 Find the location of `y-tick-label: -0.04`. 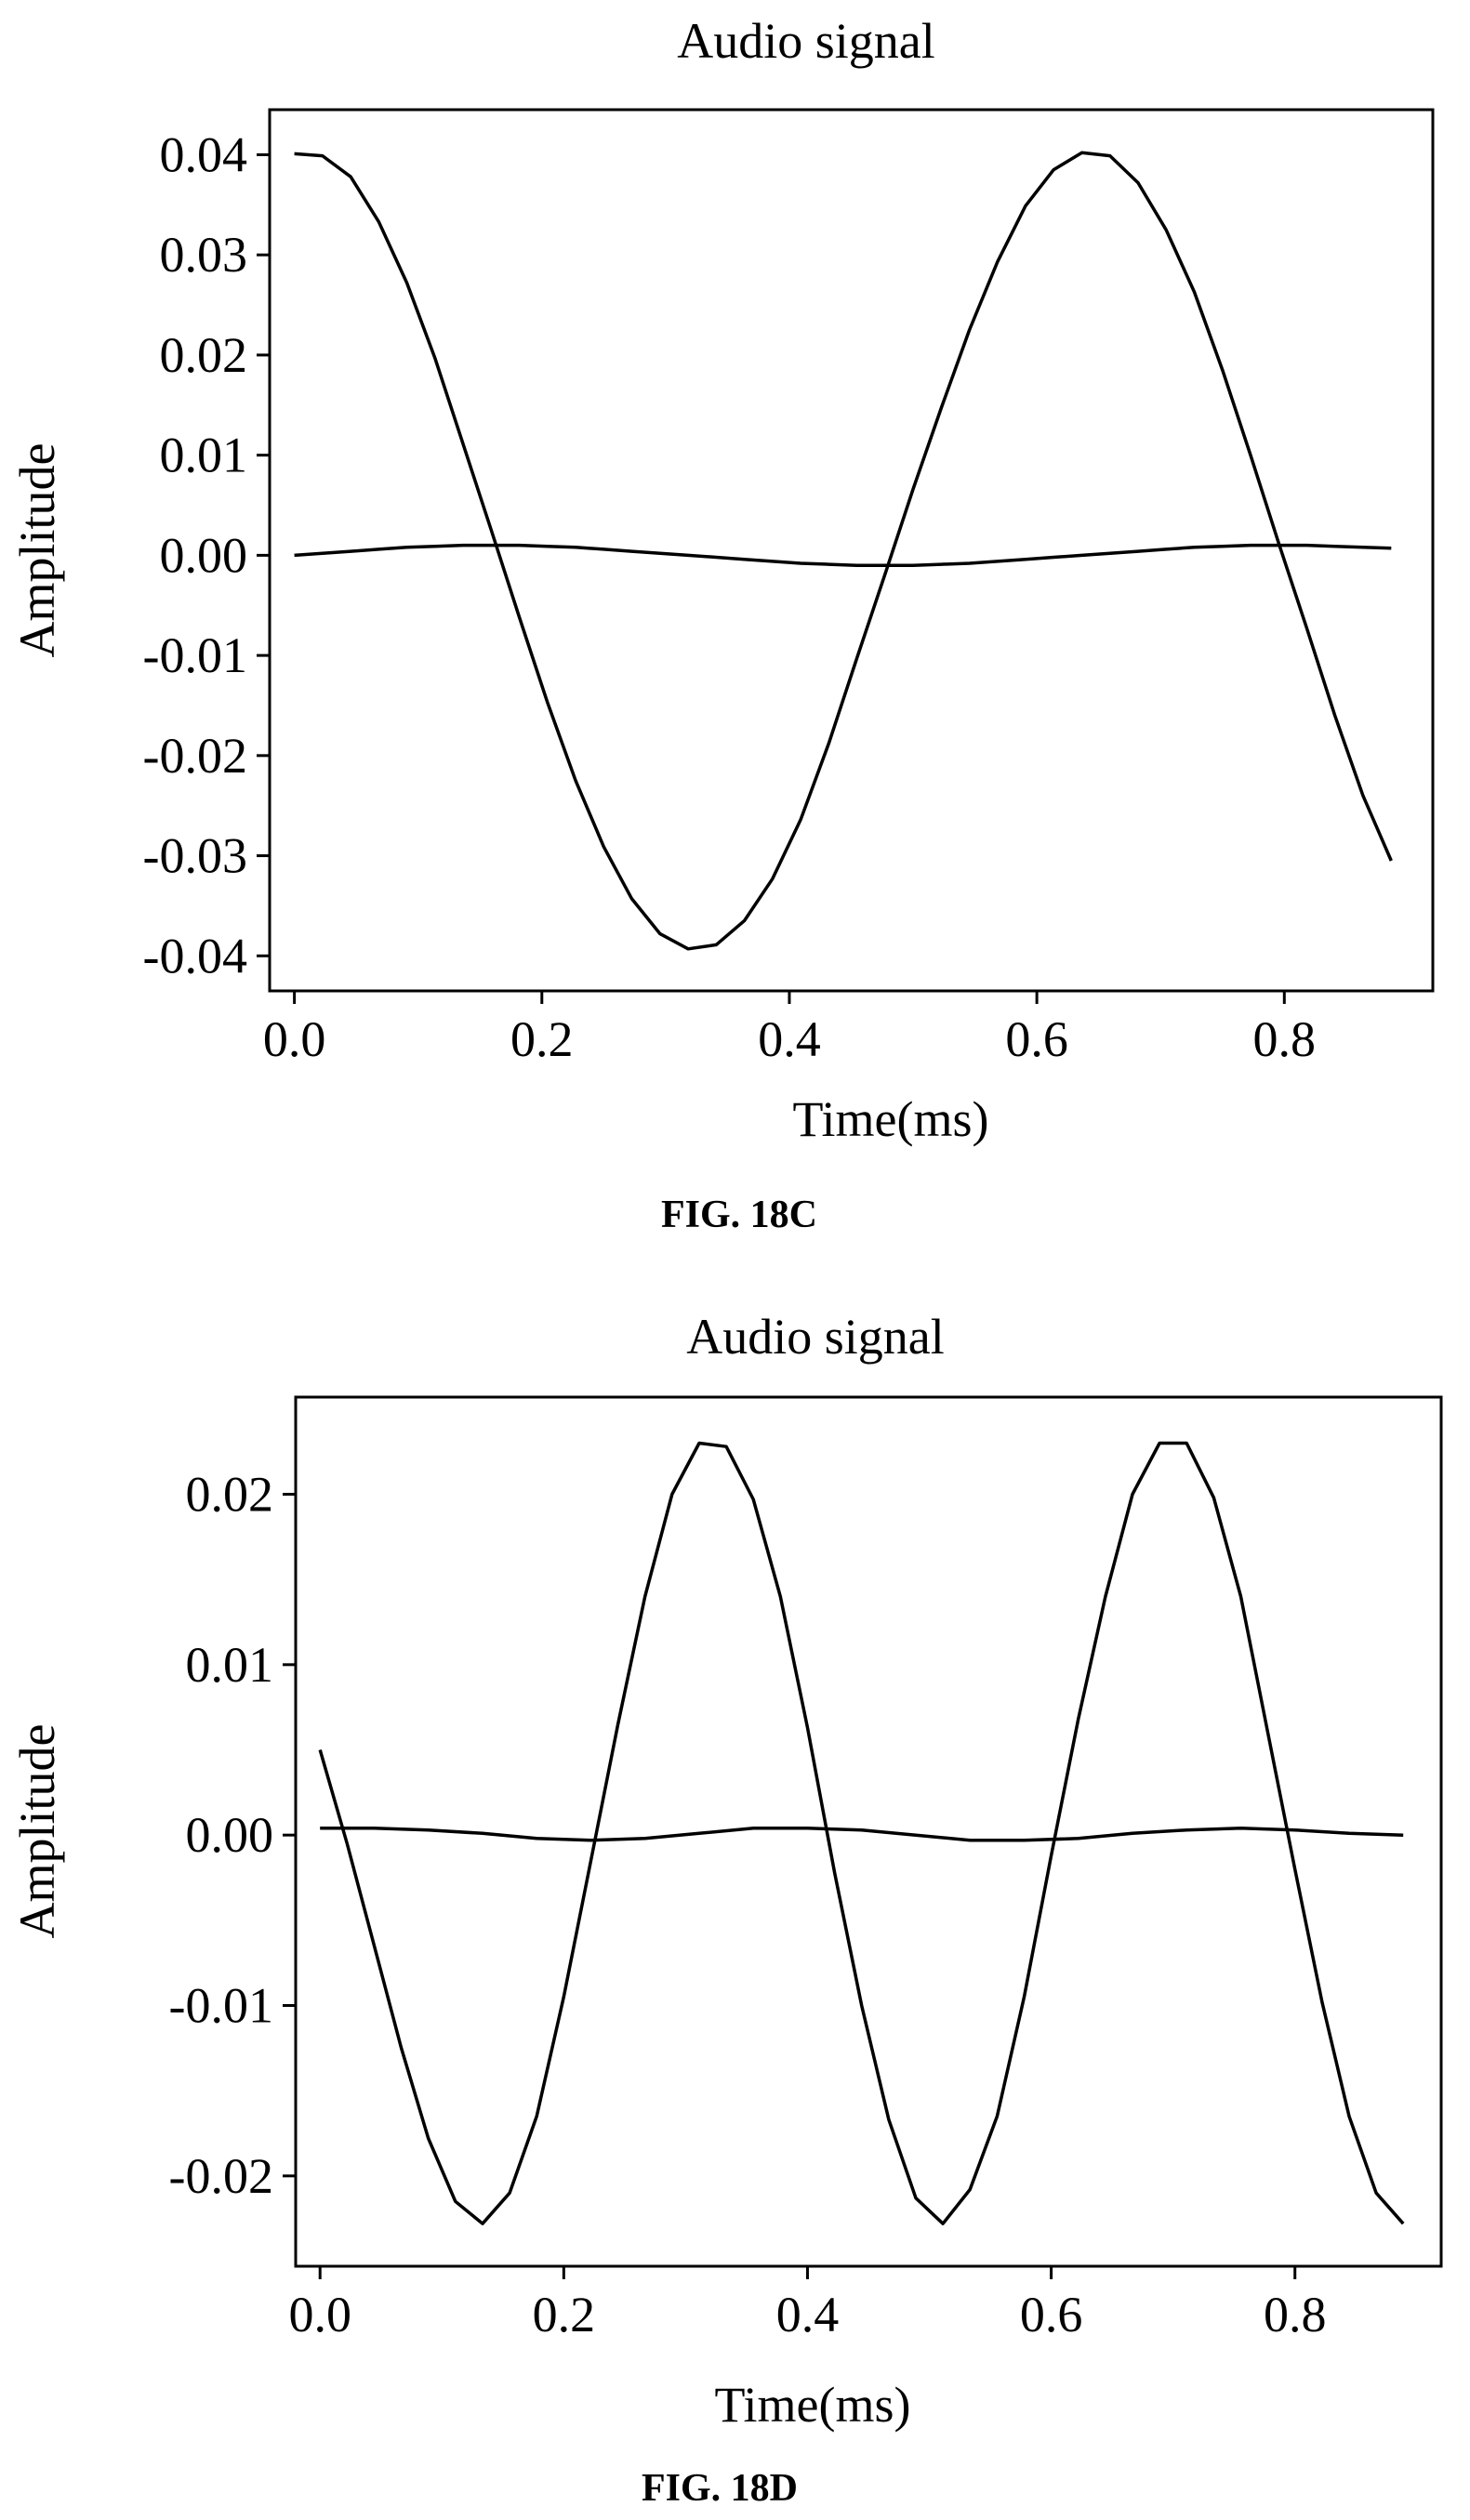

y-tick-label: -0.04 is located at coordinates (195, 955).